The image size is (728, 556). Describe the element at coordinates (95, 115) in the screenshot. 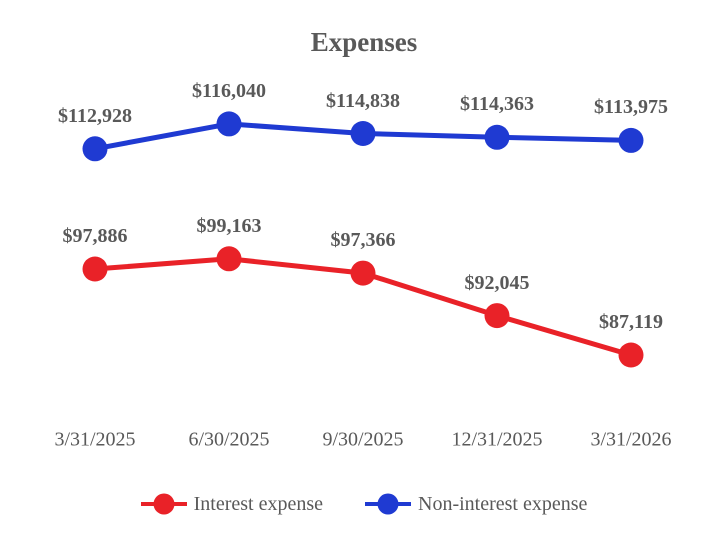

I see `data-label-noninterest-0: $112,928` at that location.